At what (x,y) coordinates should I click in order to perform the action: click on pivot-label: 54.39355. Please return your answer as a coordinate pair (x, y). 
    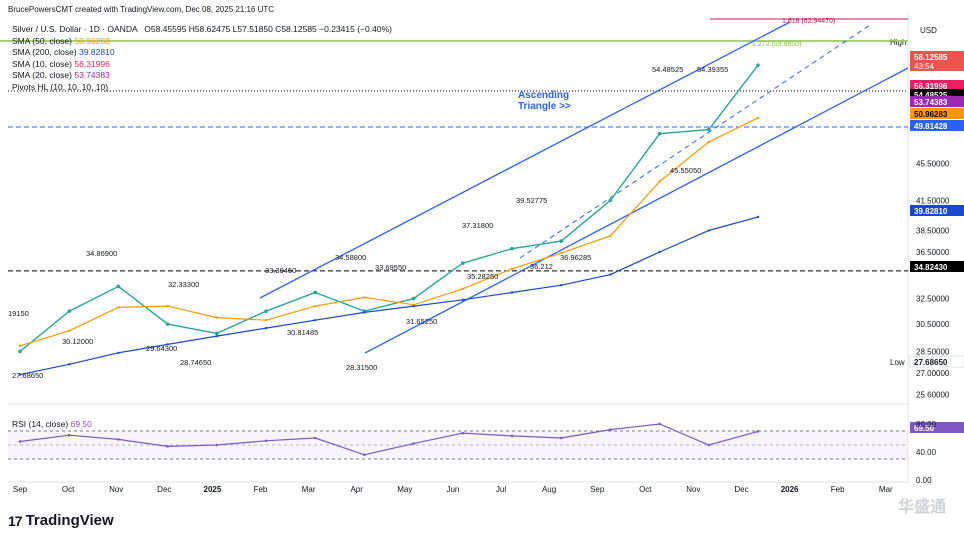
    Looking at the image, I should click on (712, 69).